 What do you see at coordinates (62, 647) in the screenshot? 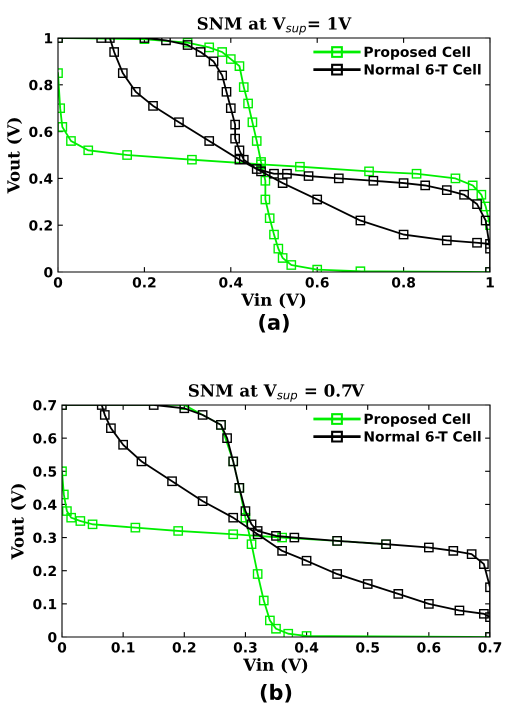
I see `x-tick-label: 0` at bounding box center [62, 647].